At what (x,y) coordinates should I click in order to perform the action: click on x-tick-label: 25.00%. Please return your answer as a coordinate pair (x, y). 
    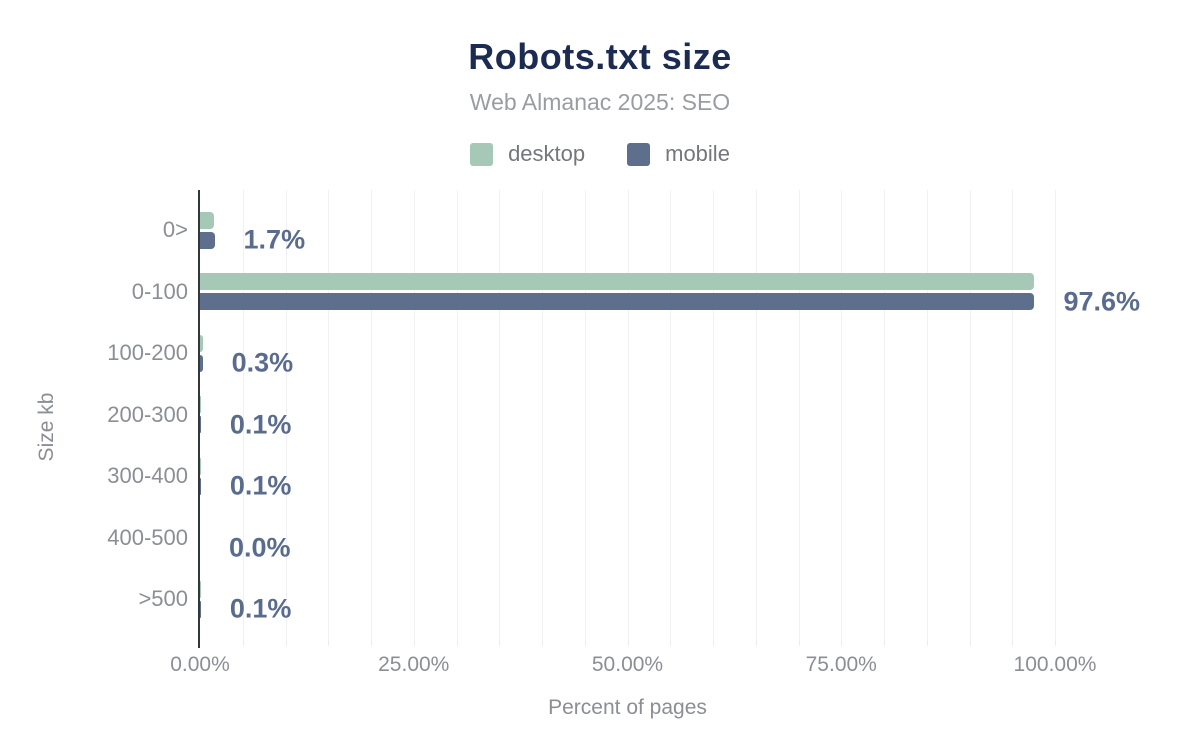
    Looking at the image, I should click on (414, 664).